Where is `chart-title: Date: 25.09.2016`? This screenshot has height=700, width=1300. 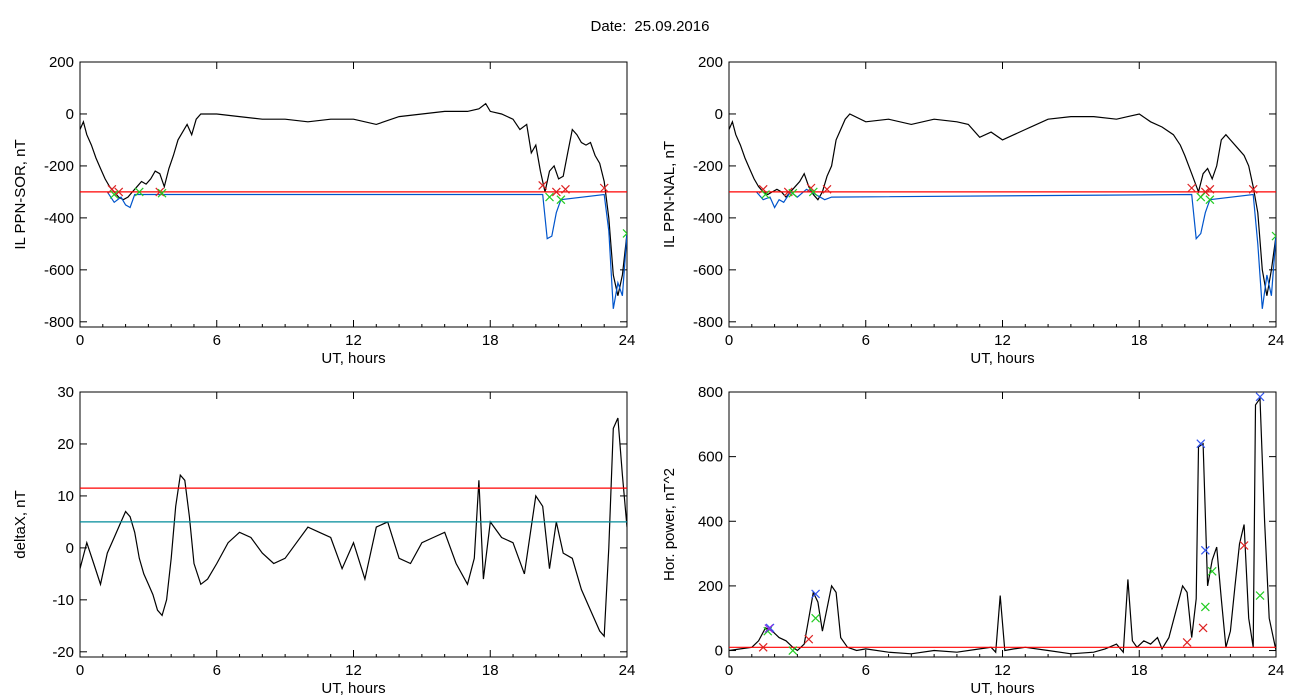
chart-title: Date: 25.09.2016 is located at coordinates (650, 26).